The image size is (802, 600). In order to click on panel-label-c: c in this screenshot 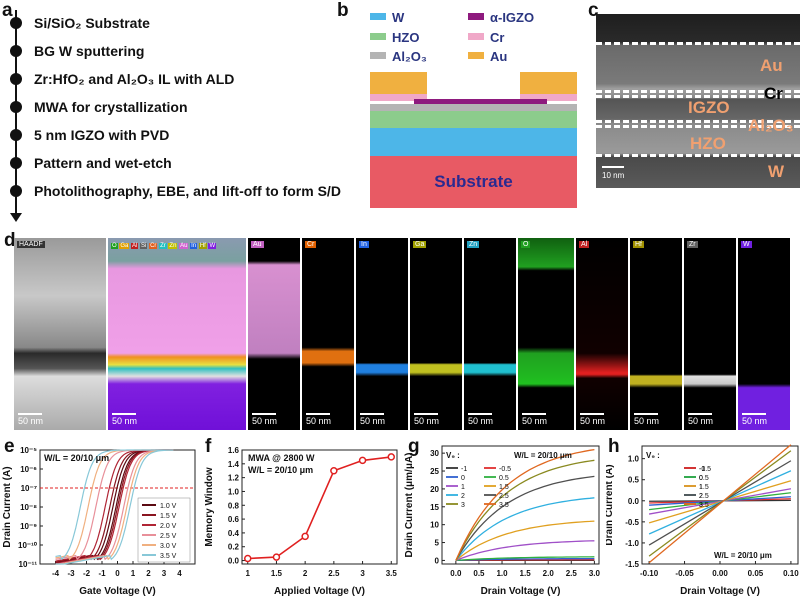, I will do `click(593, 10)`.